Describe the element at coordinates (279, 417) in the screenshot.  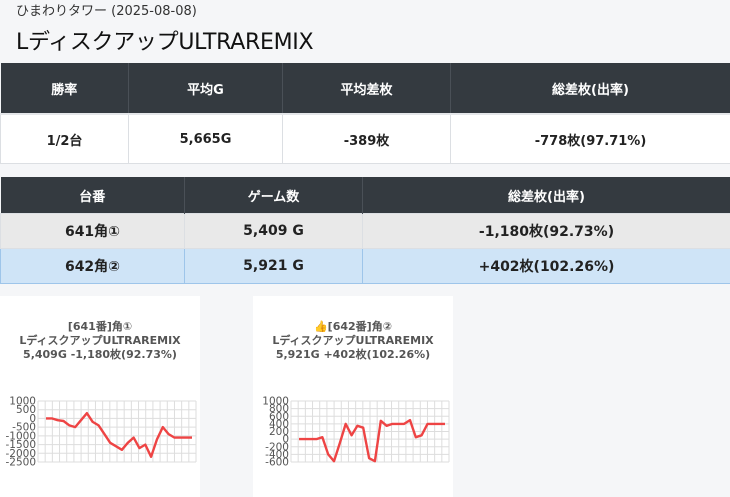
I see `y-tick-label: 600` at that location.